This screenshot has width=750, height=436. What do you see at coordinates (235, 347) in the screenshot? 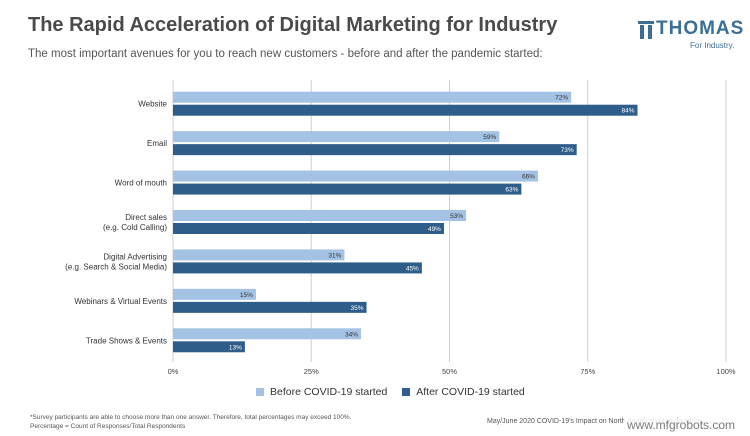
I see `data-label: 13%` at bounding box center [235, 347].